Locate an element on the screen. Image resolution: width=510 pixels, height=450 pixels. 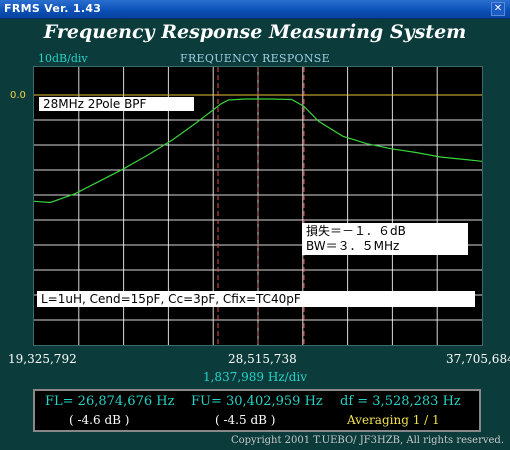
filter-name-note: 28MHz 2Pole BPF is located at coordinates (116, 104).